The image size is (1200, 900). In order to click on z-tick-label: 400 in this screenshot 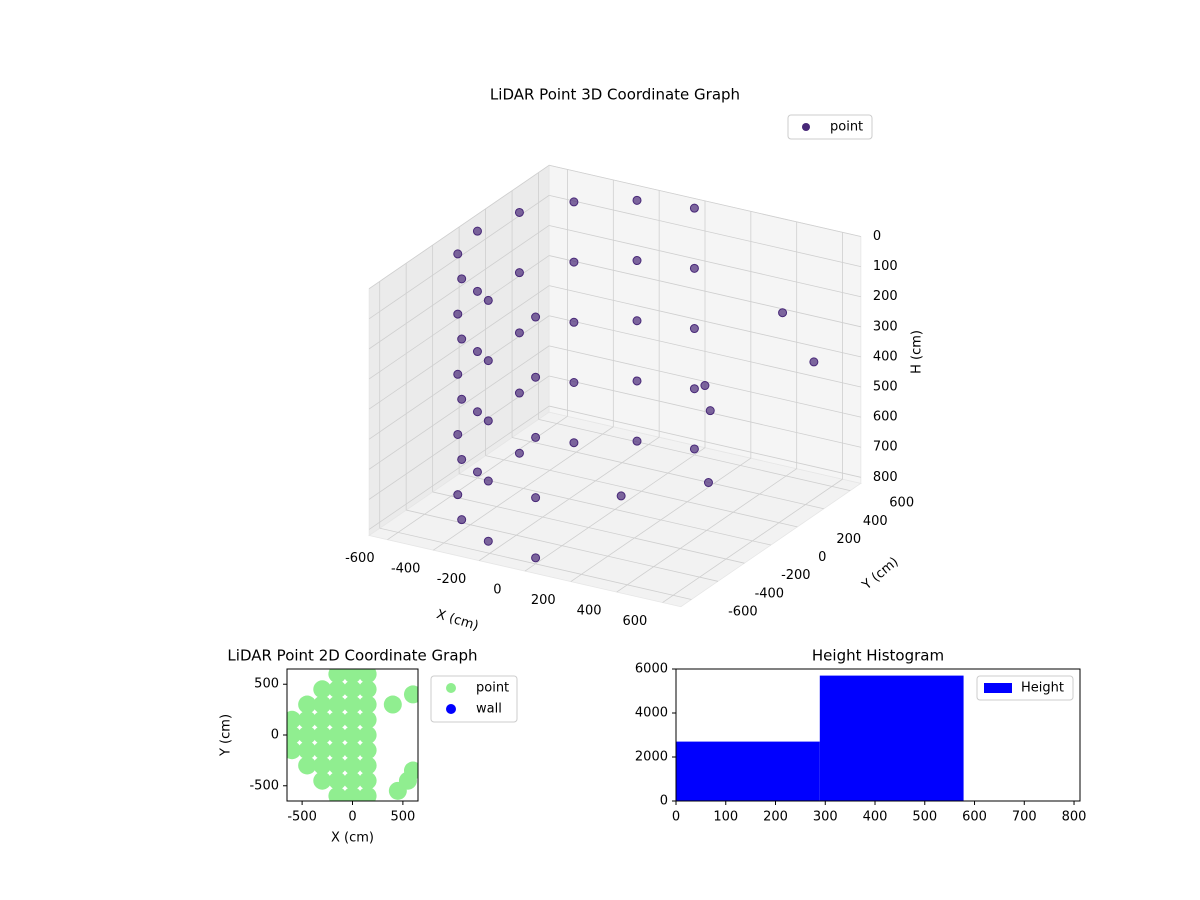, I will do `click(885, 356)`.